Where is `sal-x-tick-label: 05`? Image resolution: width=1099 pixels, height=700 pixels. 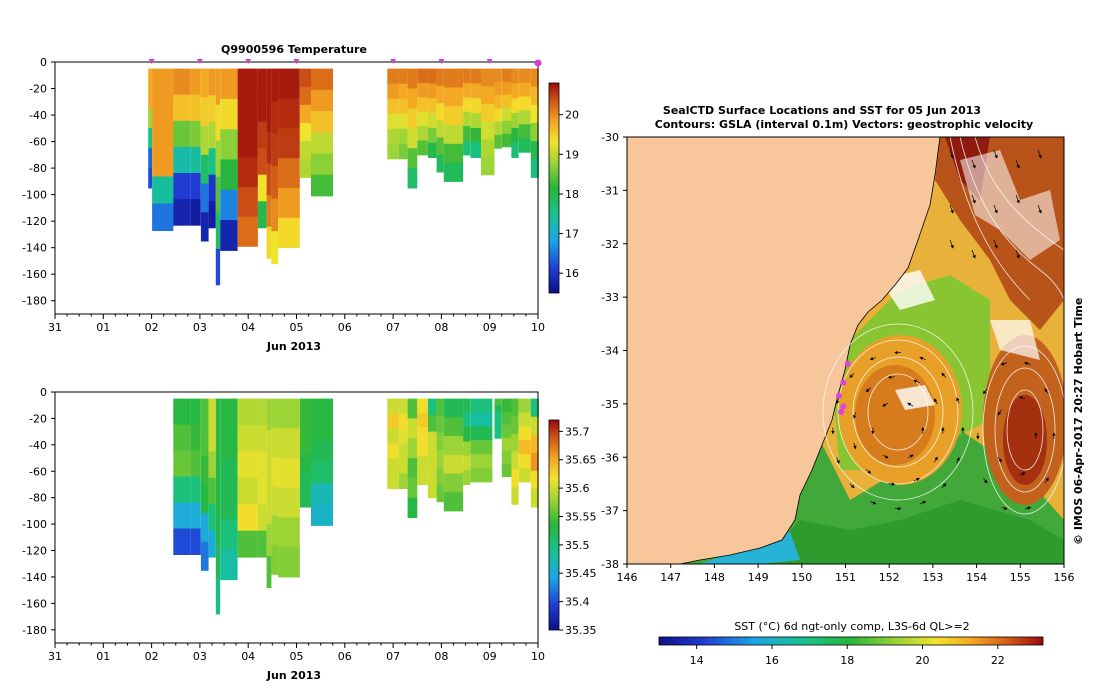 sal-x-tick-label: 05 is located at coordinates (297, 656).